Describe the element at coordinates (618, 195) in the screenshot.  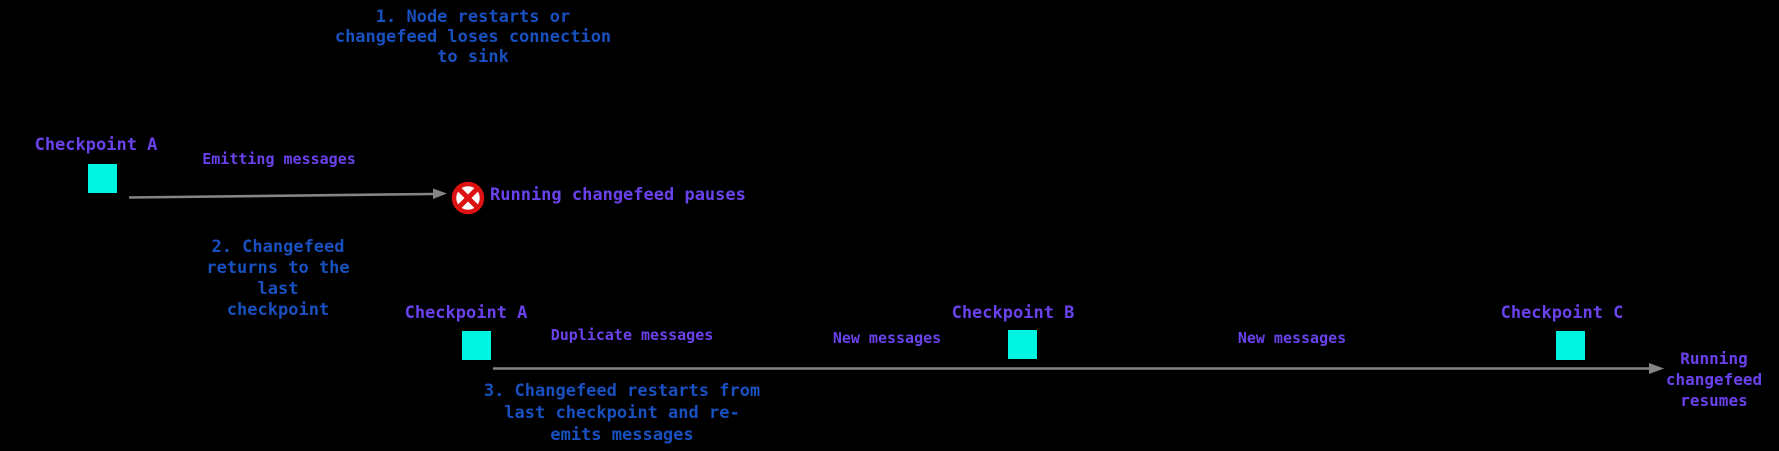
I see `running-changefeed-pauses-label: Running changefeed pauses` at that location.